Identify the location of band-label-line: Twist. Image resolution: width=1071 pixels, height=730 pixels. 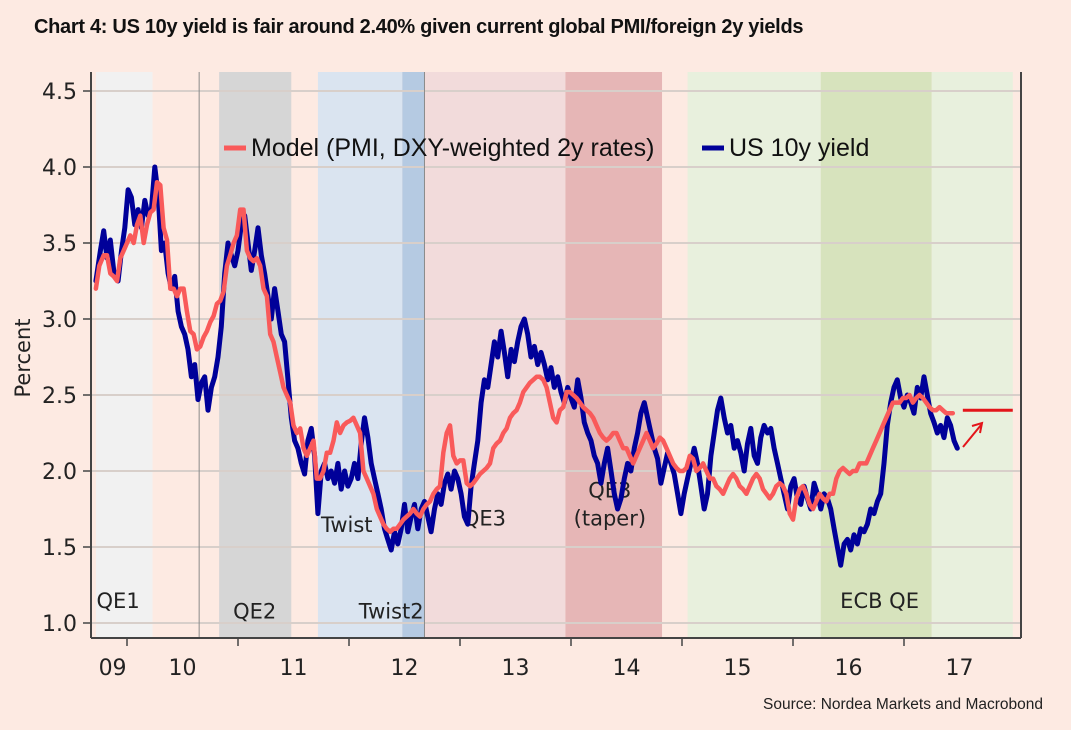
(346, 525).